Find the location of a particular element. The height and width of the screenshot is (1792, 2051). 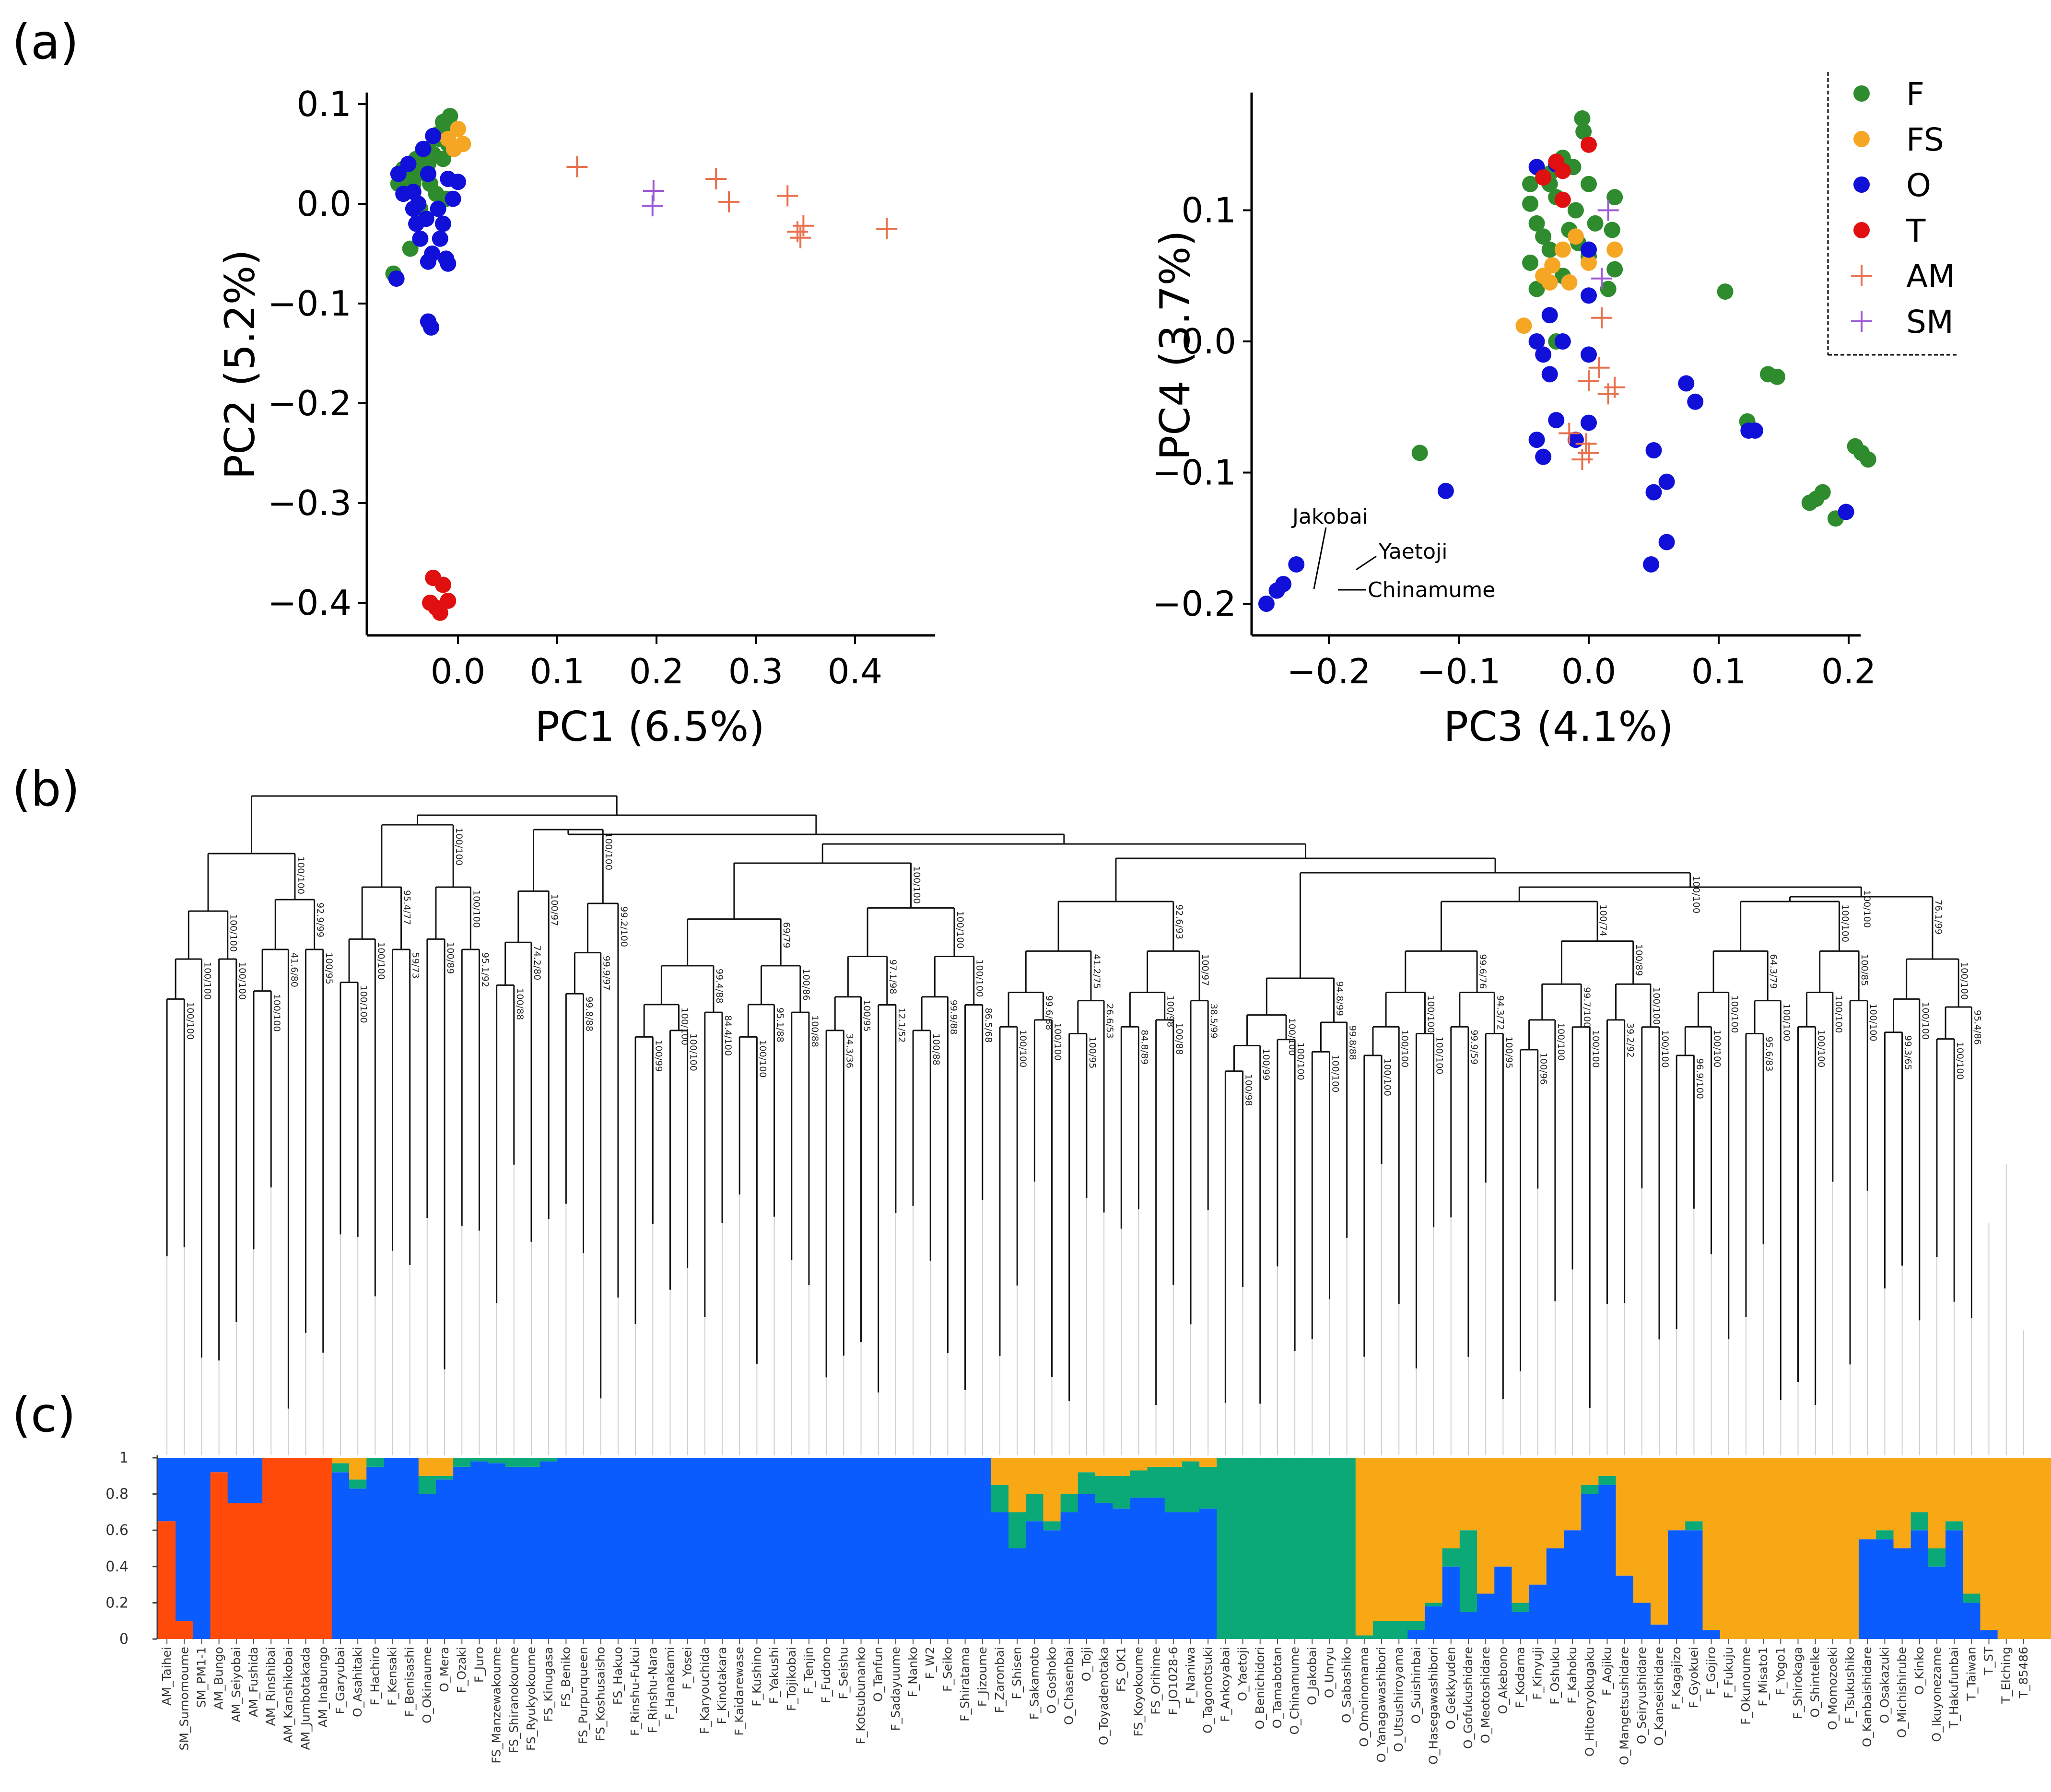

bootstrap-label: 64.3/79 is located at coordinates (1773, 972).